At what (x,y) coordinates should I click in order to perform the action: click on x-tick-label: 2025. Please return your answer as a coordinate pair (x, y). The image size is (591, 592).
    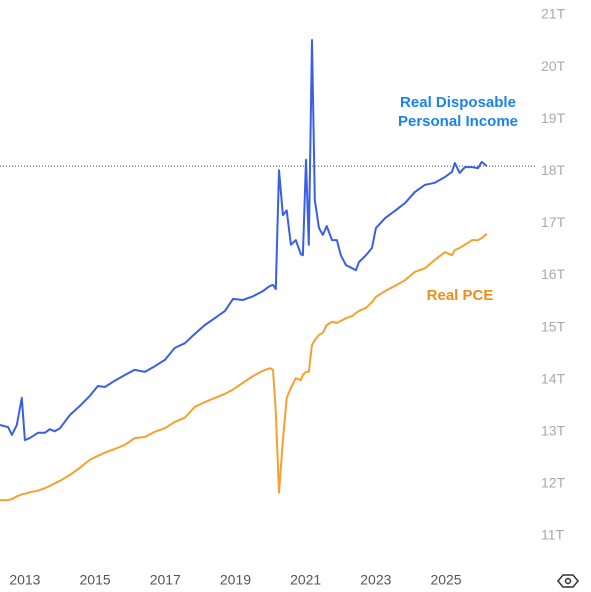
    Looking at the image, I should click on (445, 580).